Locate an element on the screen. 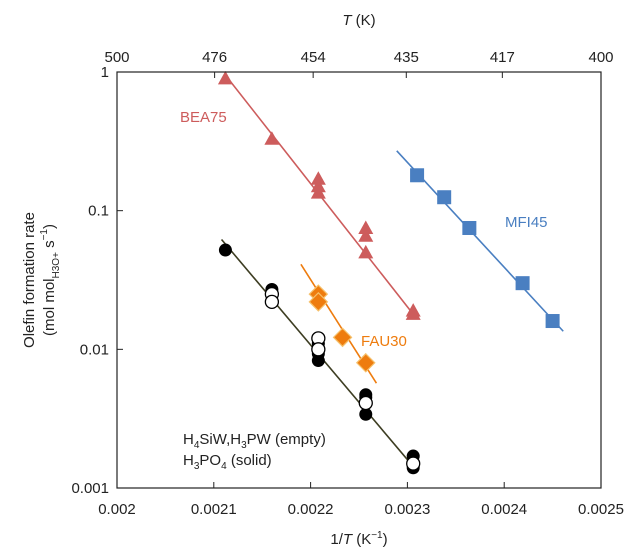 This screenshot has height=553, width=629. top-tick-label: 400 is located at coordinates (600, 57).